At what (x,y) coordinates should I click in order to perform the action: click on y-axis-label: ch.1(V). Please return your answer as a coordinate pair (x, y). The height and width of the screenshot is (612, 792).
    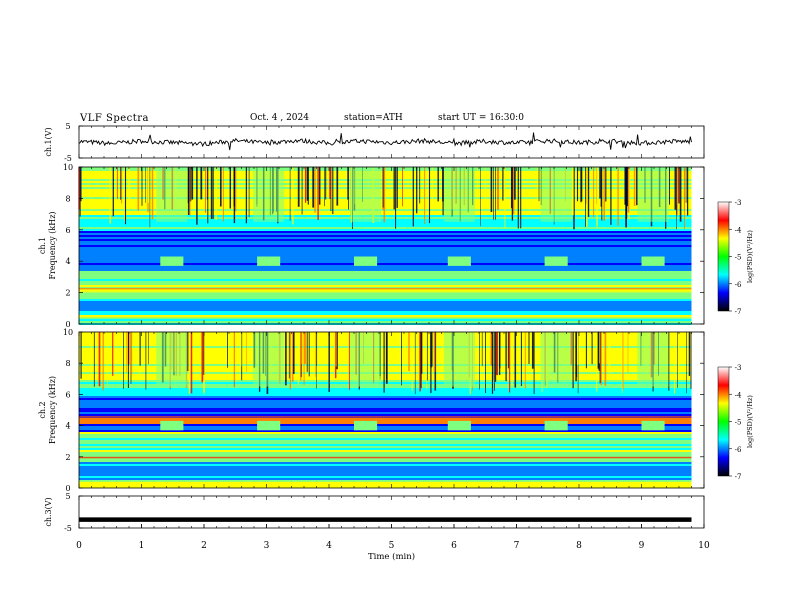
    Looking at the image, I should click on (48, 141).